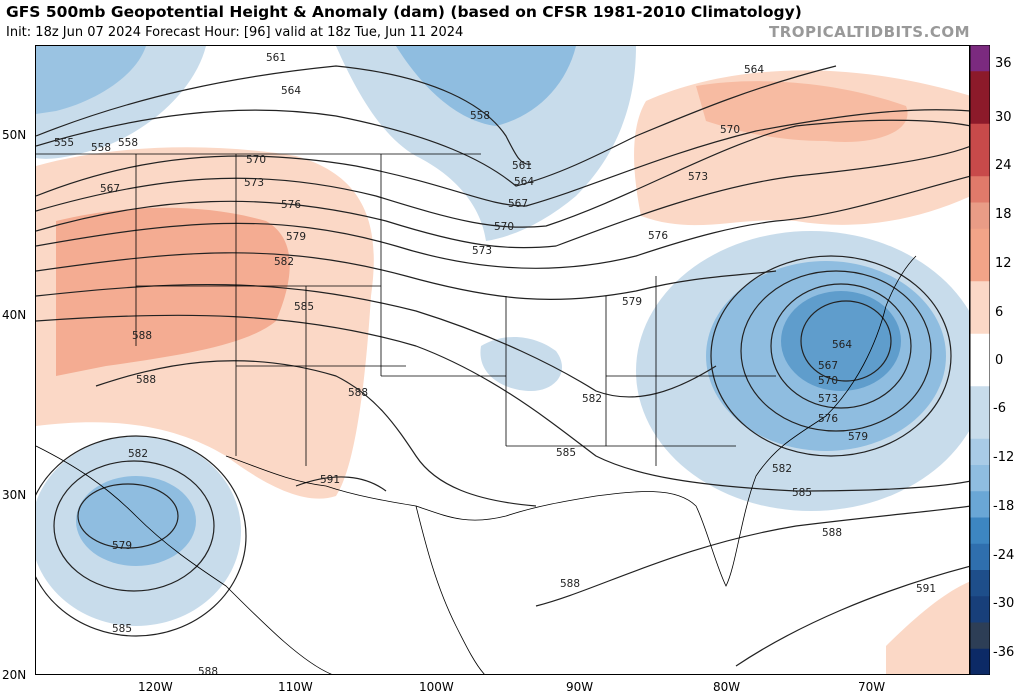 The width and height of the screenshot is (1024, 696). What do you see at coordinates (64, 143) in the screenshot?
I see `contour-label: 555` at bounding box center [64, 143].